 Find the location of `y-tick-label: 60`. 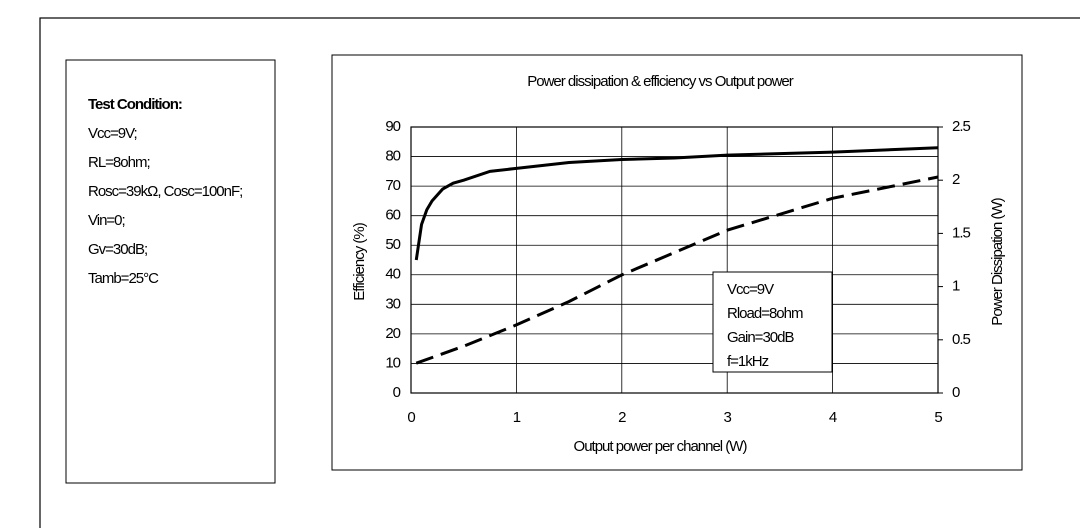

y-tick-label: 60 is located at coordinates (392, 215).